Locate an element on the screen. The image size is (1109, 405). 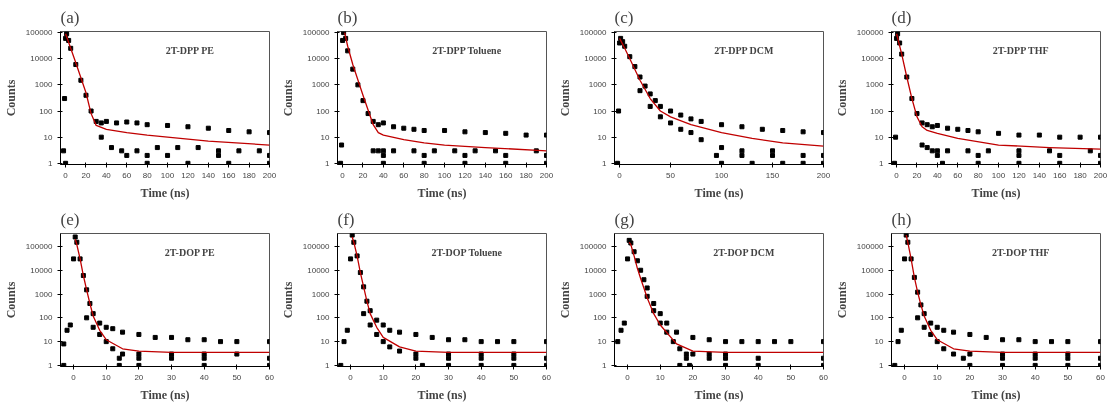
annotation: 2T-DOP THF is located at coordinates (1020, 252).